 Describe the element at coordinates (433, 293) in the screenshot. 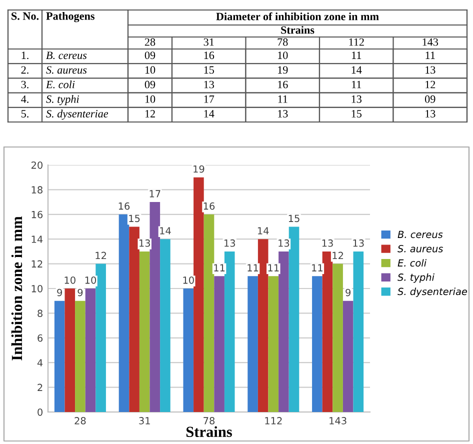

I see `legend-label: S. dysenteriae` at that location.